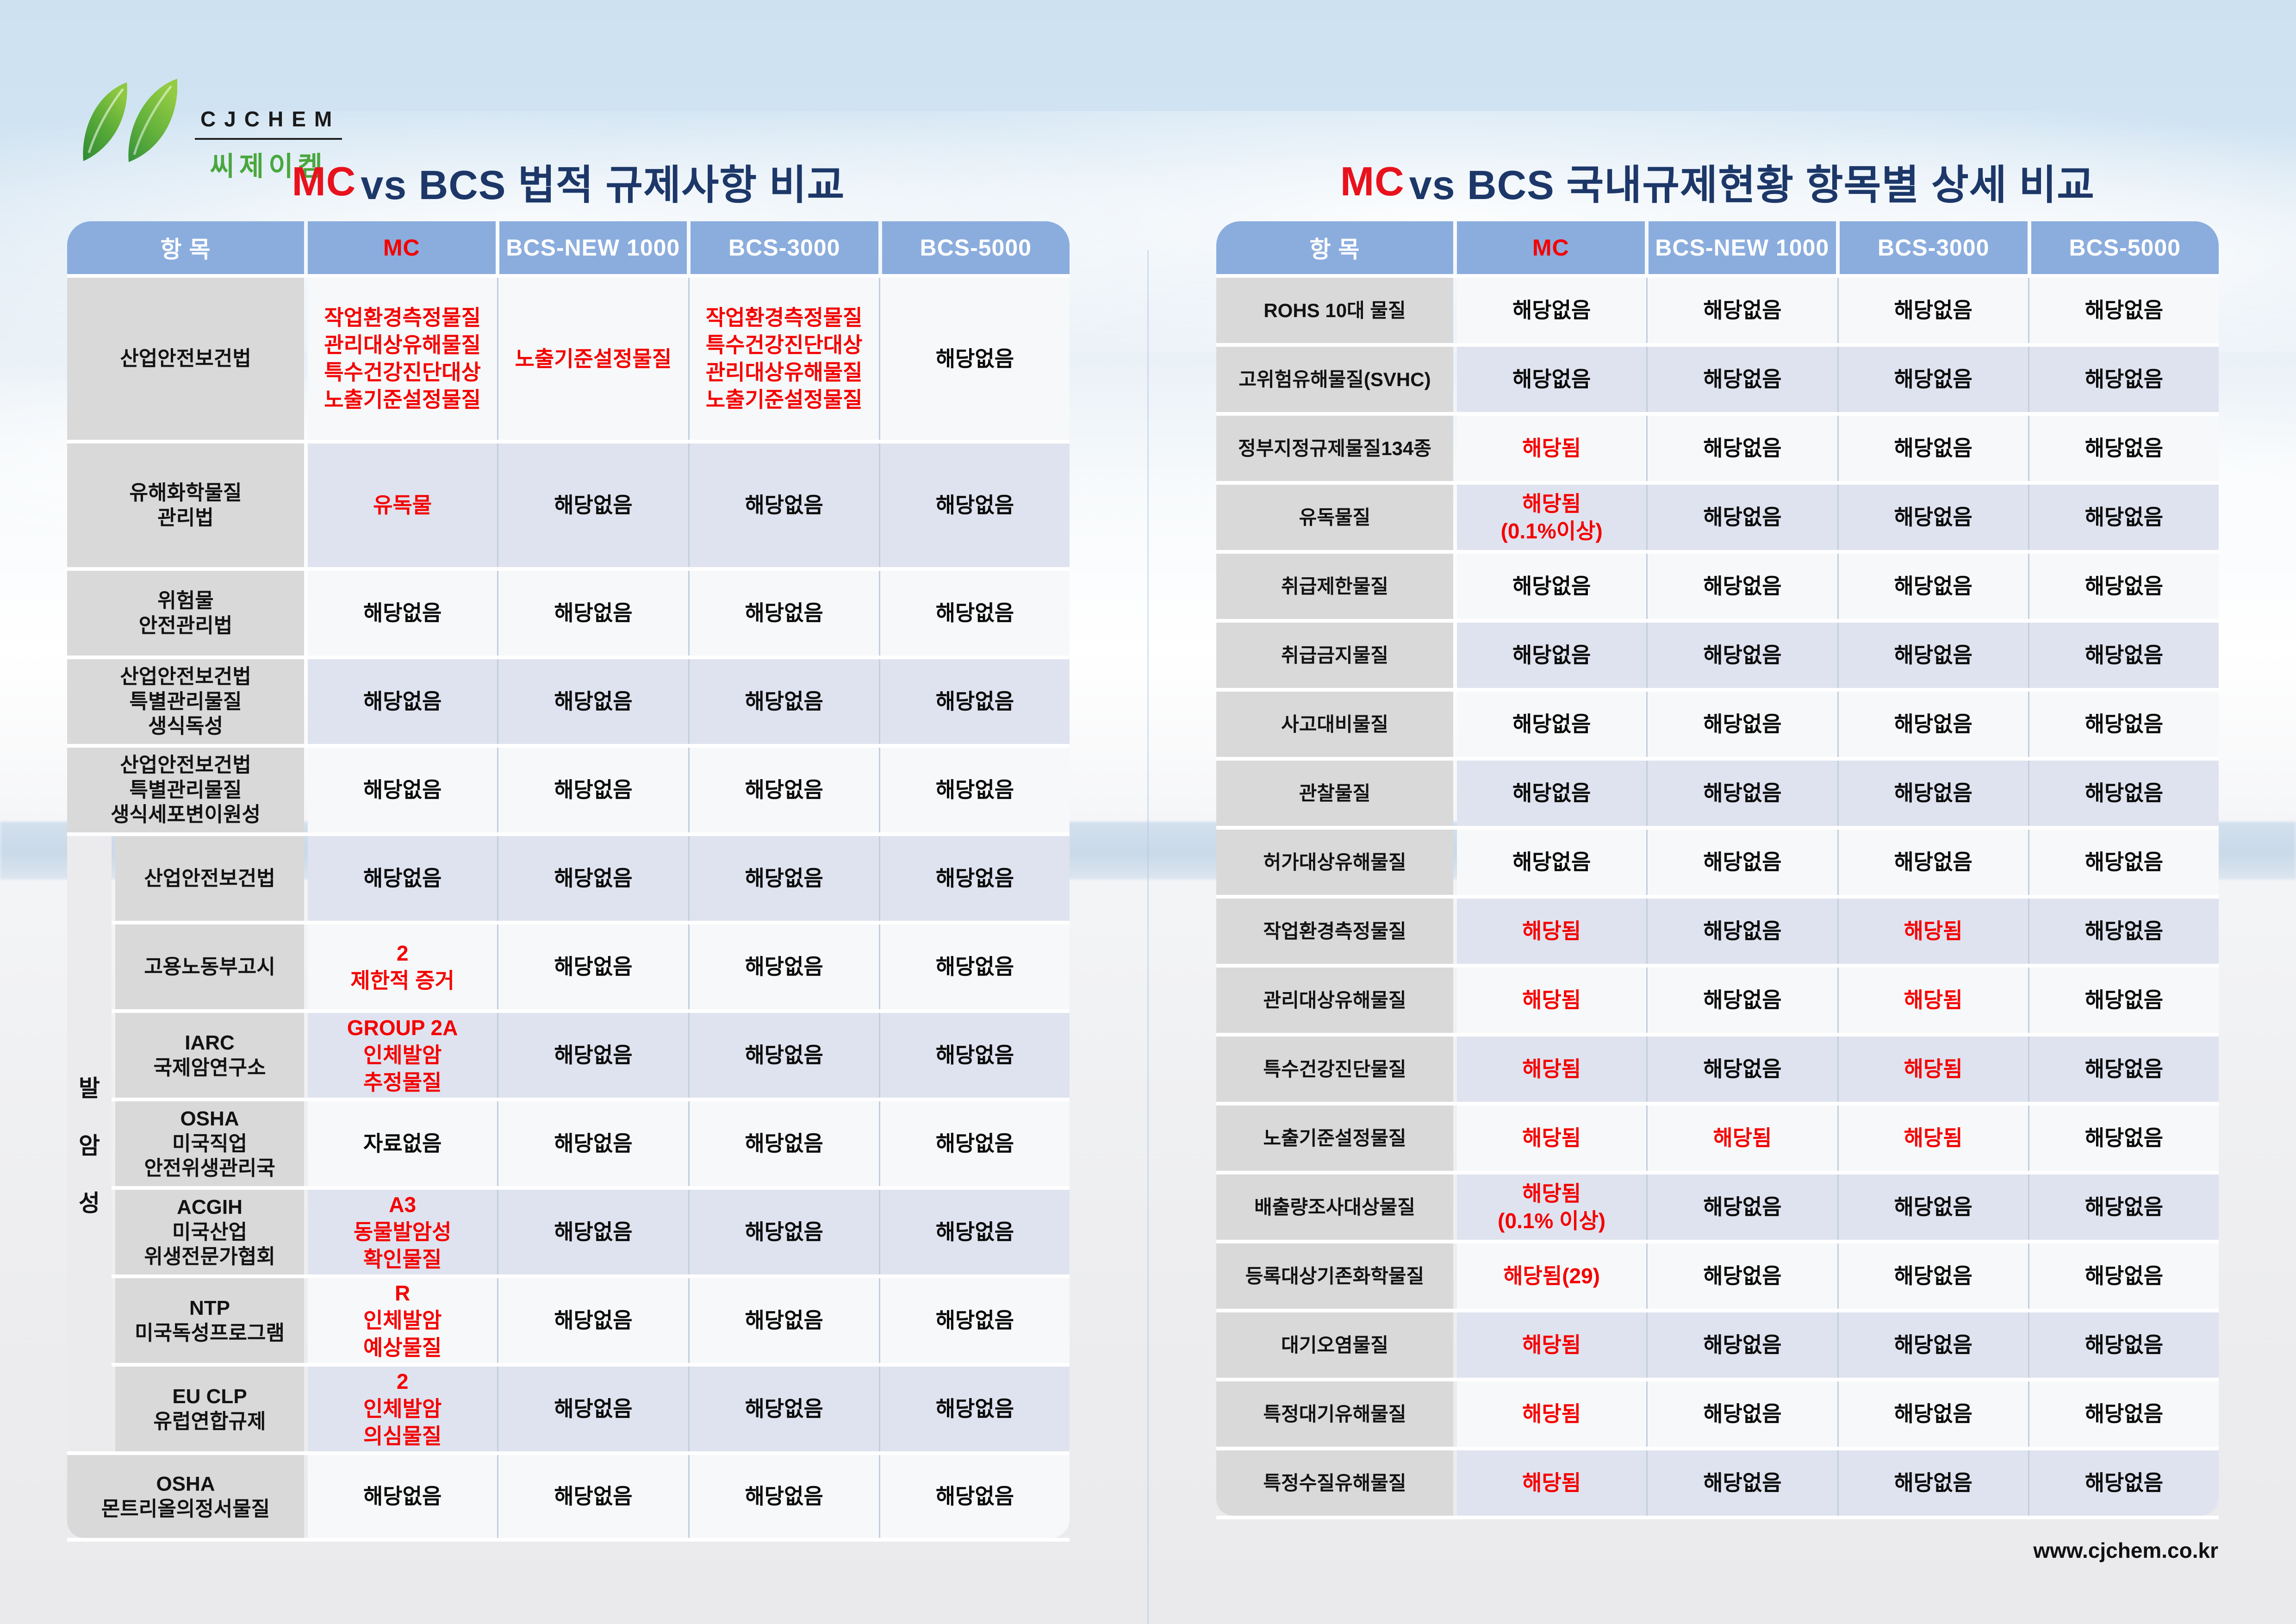  I want to click on cell: A3 동물발암성 확인물질, so click(403, 1232).